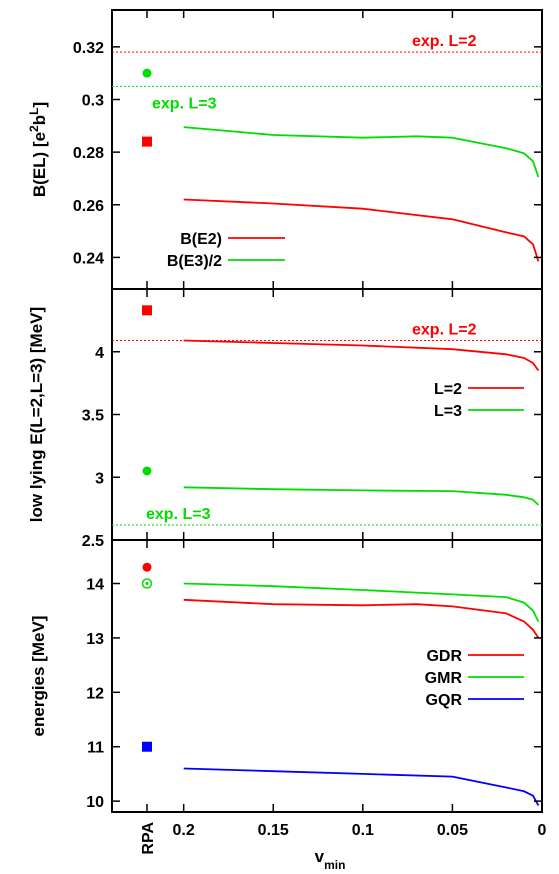 This screenshot has height=874, width=559. I want to click on y-tick-label: 4, so click(99, 353).